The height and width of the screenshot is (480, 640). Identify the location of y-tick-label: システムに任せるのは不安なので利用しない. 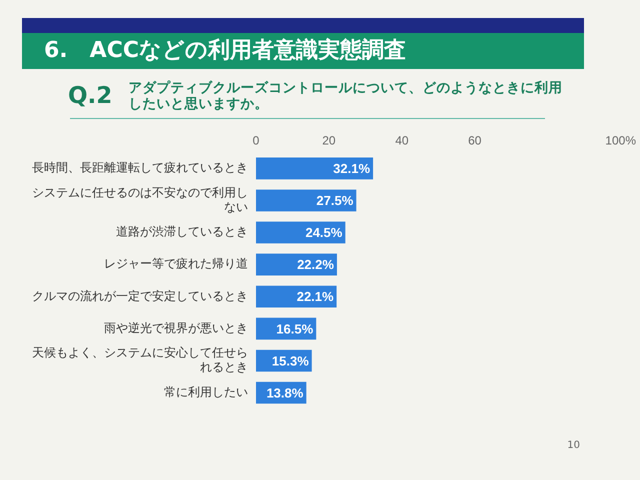
(140, 199).